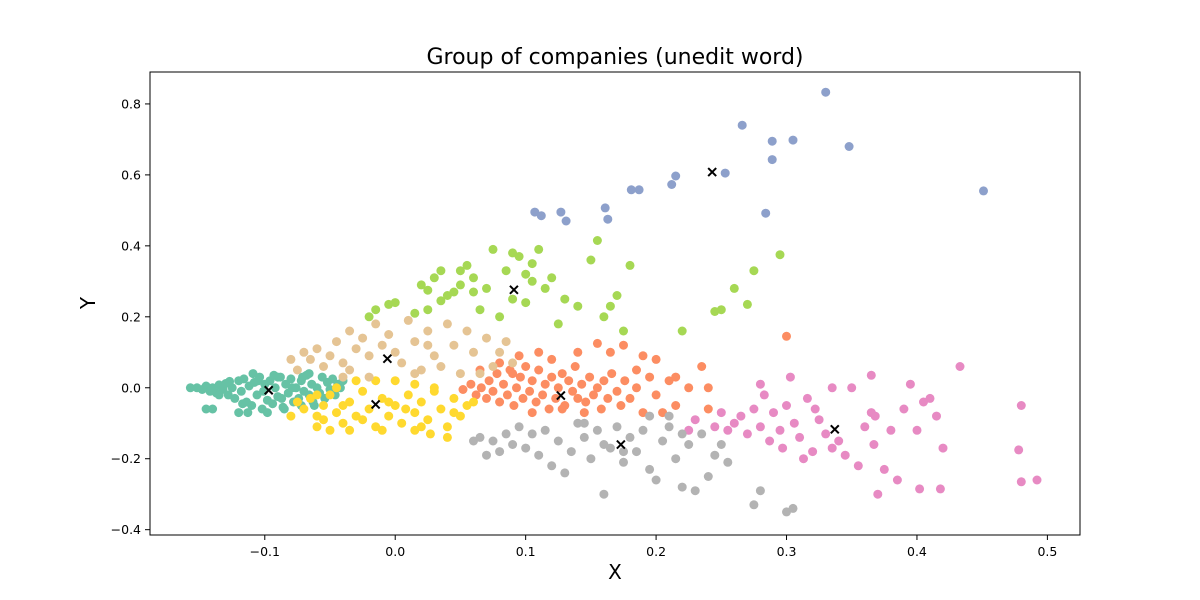  What do you see at coordinates (917, 551) in the screenshot?
I see `x-tick-label: 0.4` at bounding box center [917, 551].